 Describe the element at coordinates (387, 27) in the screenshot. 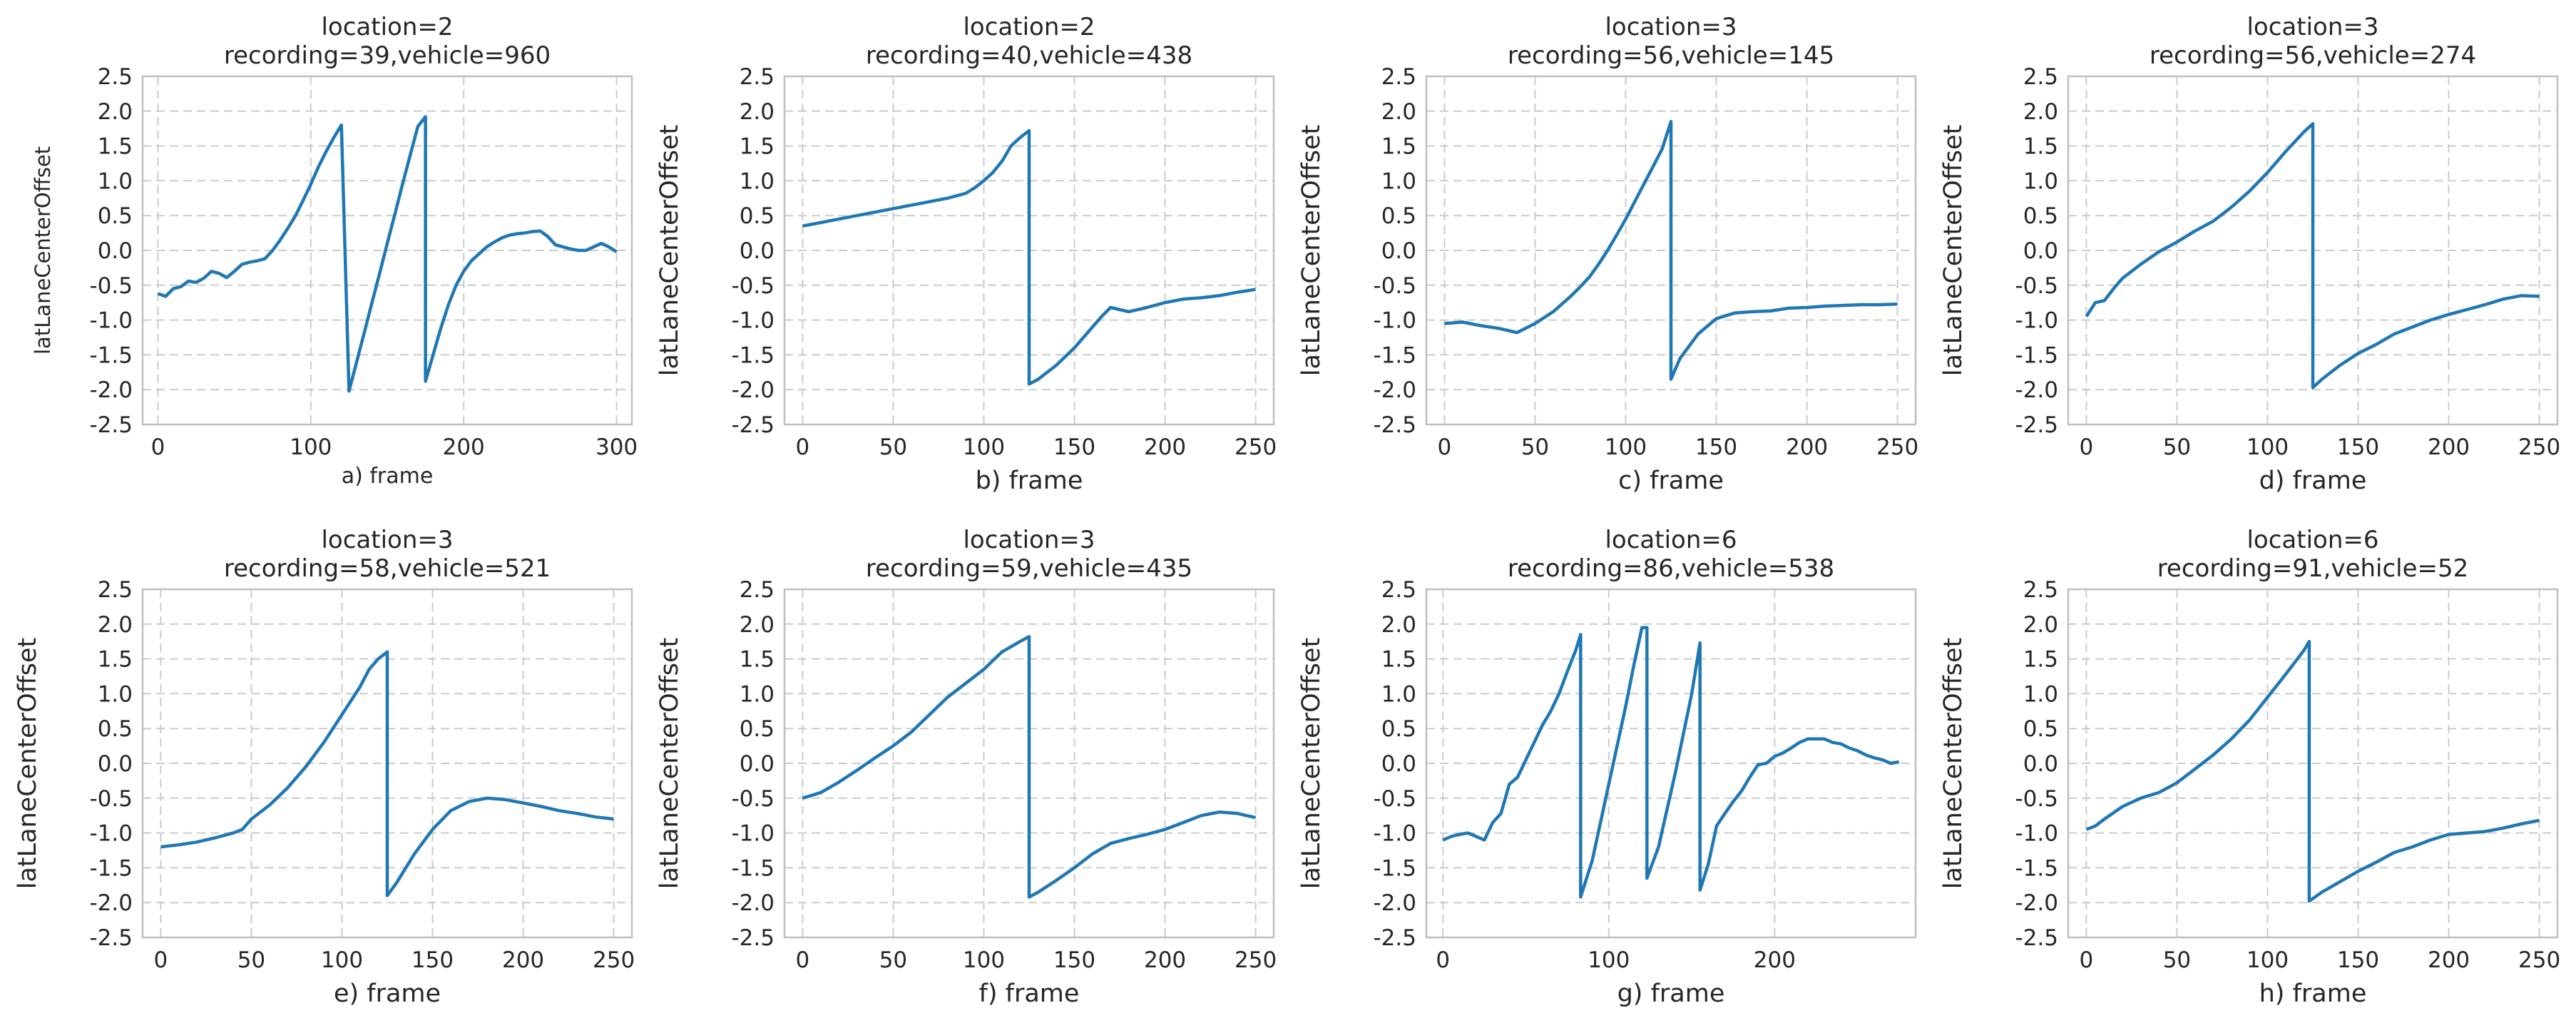

I see `chart-title: location=2` at that location.